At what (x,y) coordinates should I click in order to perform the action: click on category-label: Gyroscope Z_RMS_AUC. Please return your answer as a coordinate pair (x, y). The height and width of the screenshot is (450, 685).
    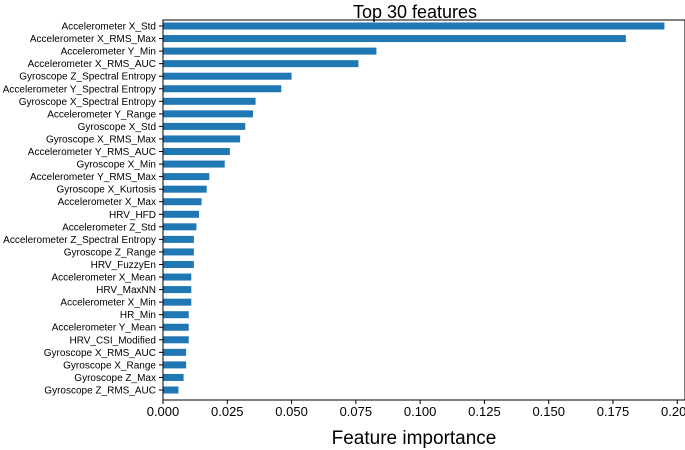
    Looking at the image, I should click on (100, 391).